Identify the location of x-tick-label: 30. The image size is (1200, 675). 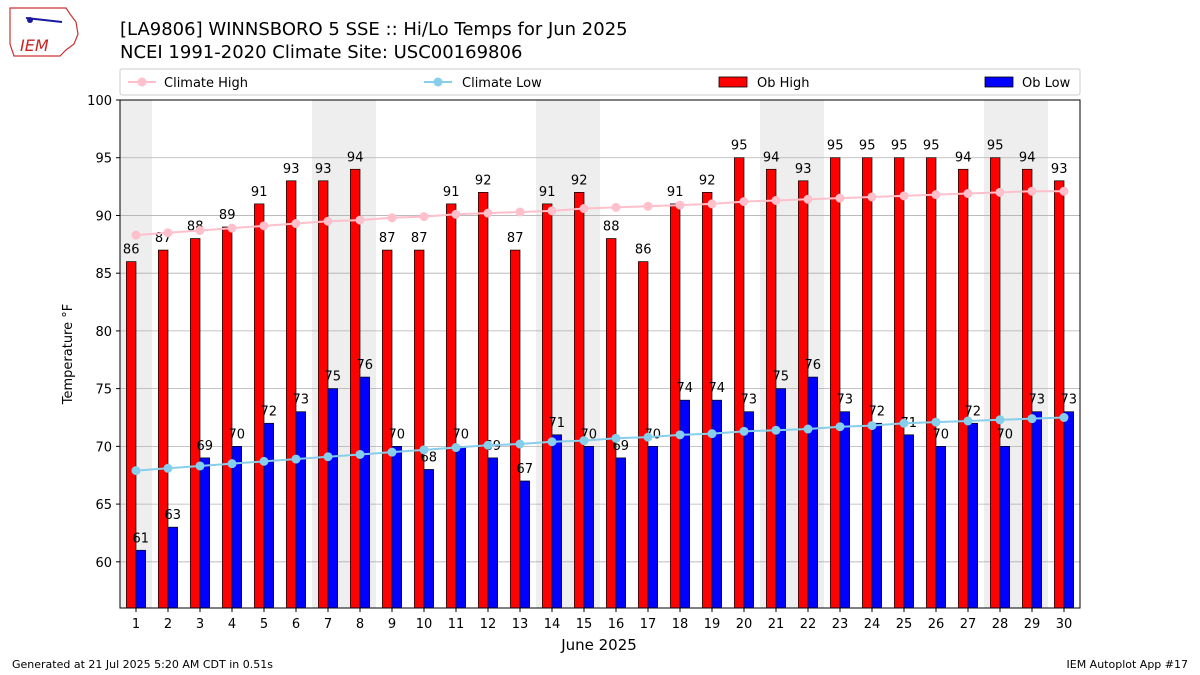
(1064, 624).